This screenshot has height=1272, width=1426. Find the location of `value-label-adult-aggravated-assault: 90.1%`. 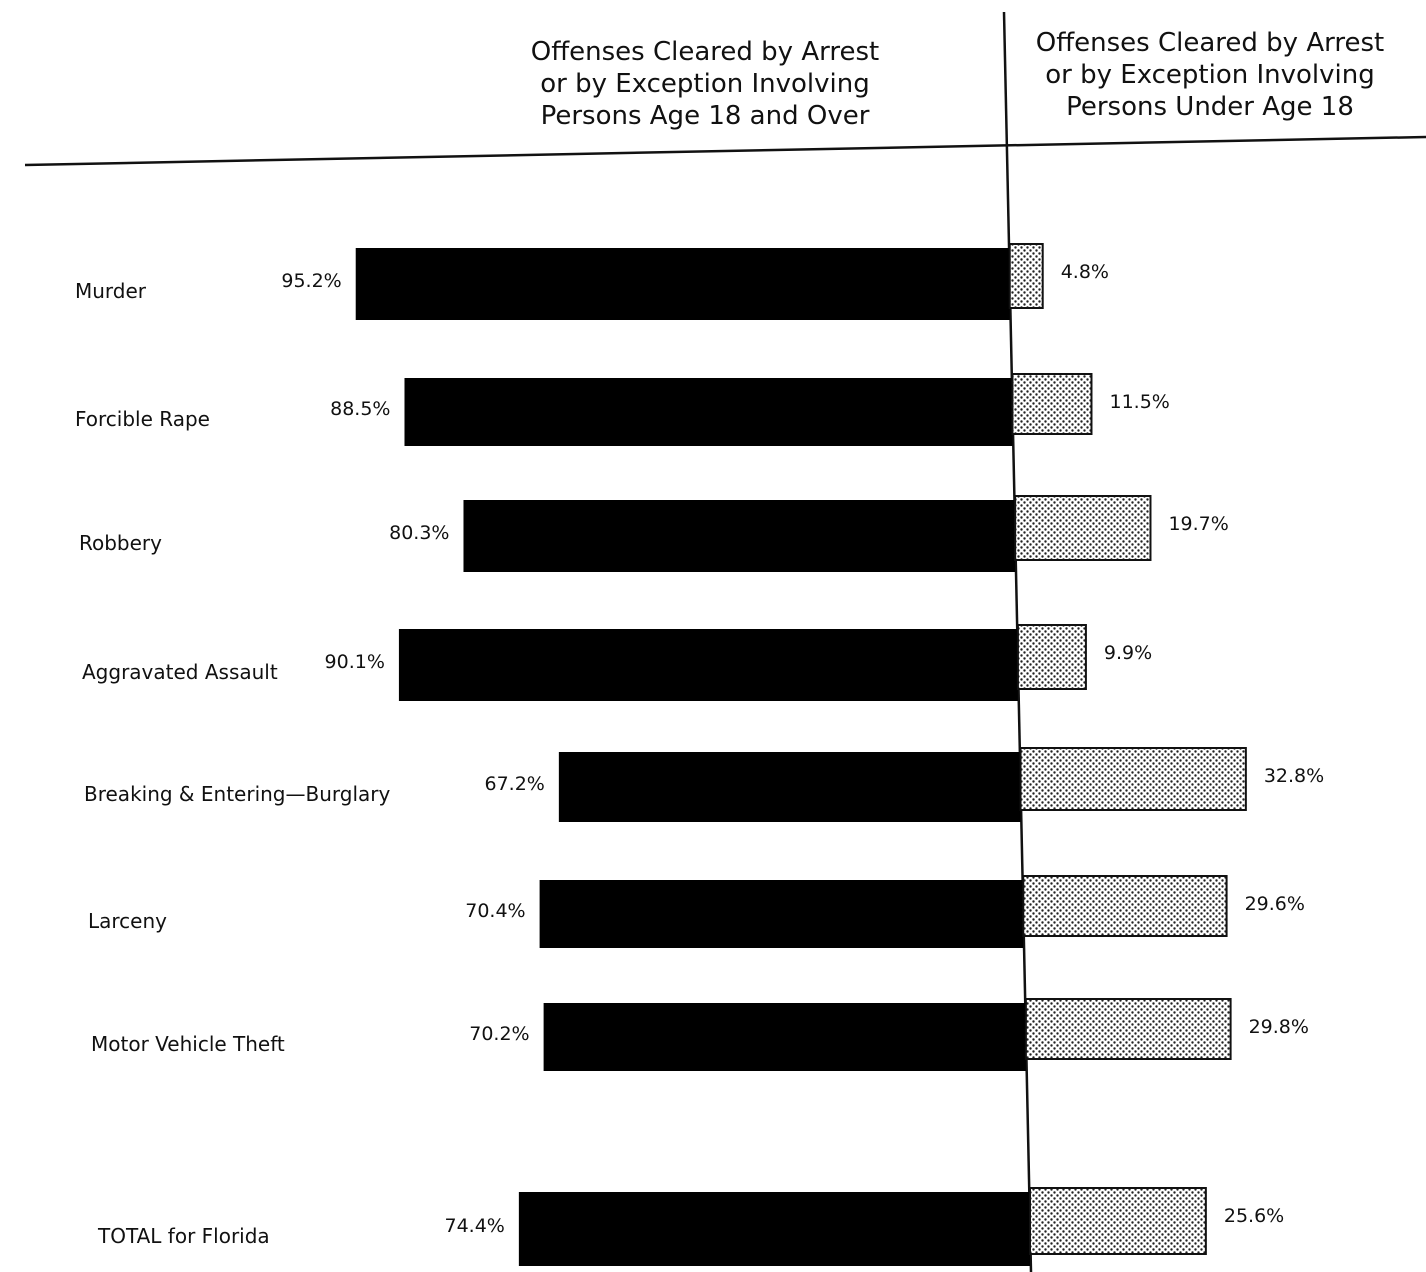

value-label-adult-aggravated-assault: 90.1% is located at coordinates (355, 662).